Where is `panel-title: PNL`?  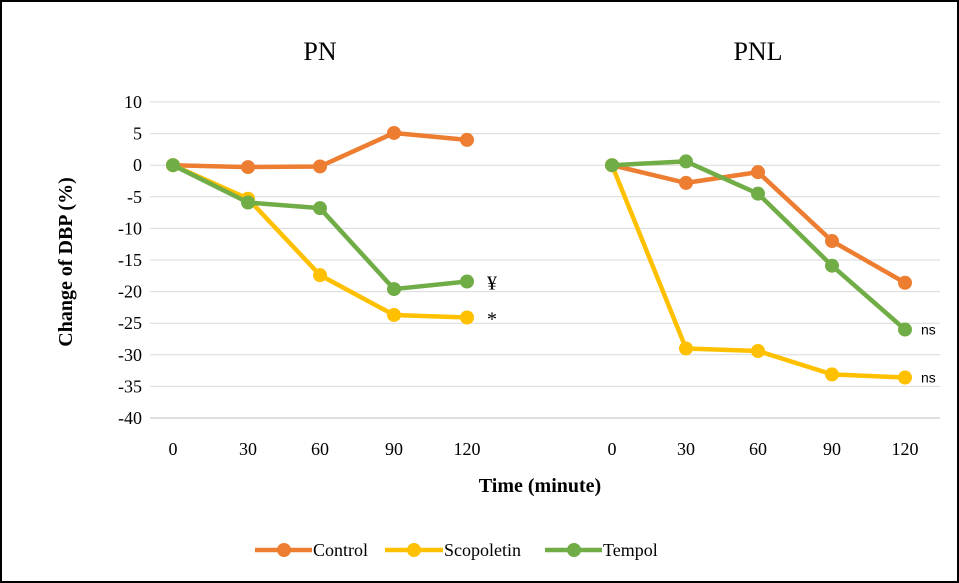
panel-title: PNL is located at coordinates (757, 51).